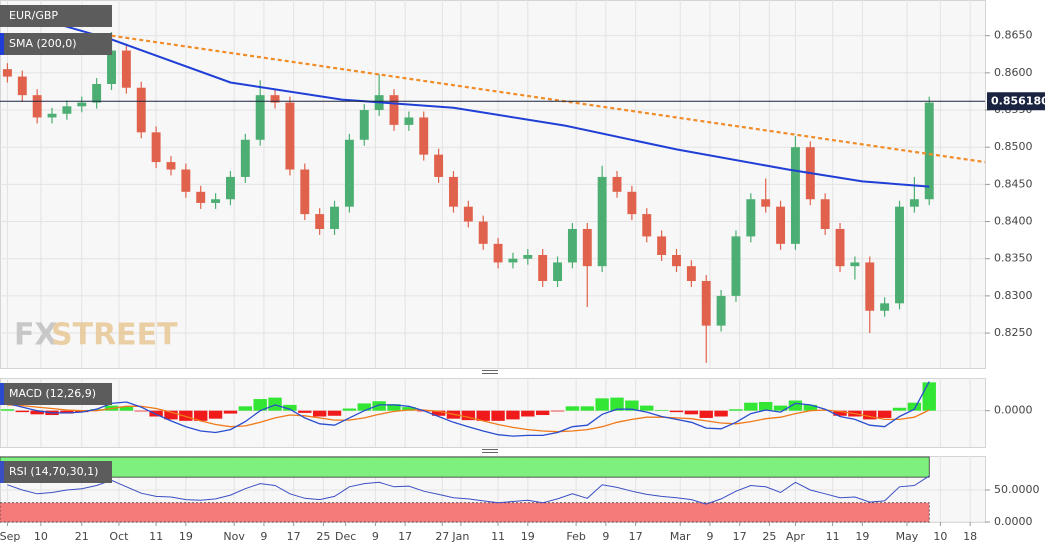 Image resolution: width=1060 pixels, height=550 pixels. Describe the element at coordinates (575, 536) in the screenshot. I see `x-tick-label: Feb` at that location.